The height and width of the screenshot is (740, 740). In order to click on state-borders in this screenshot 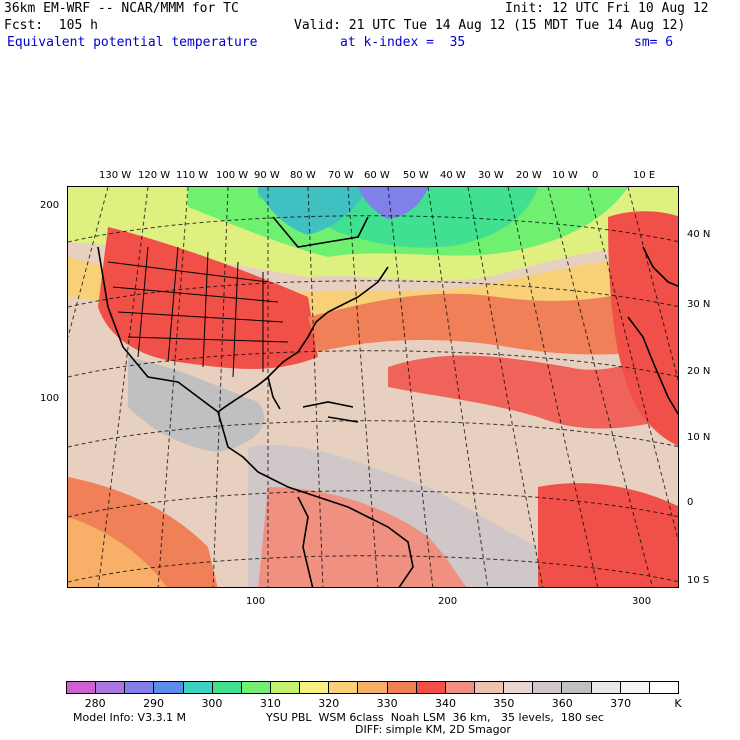, I will do `click(198, 312)`.